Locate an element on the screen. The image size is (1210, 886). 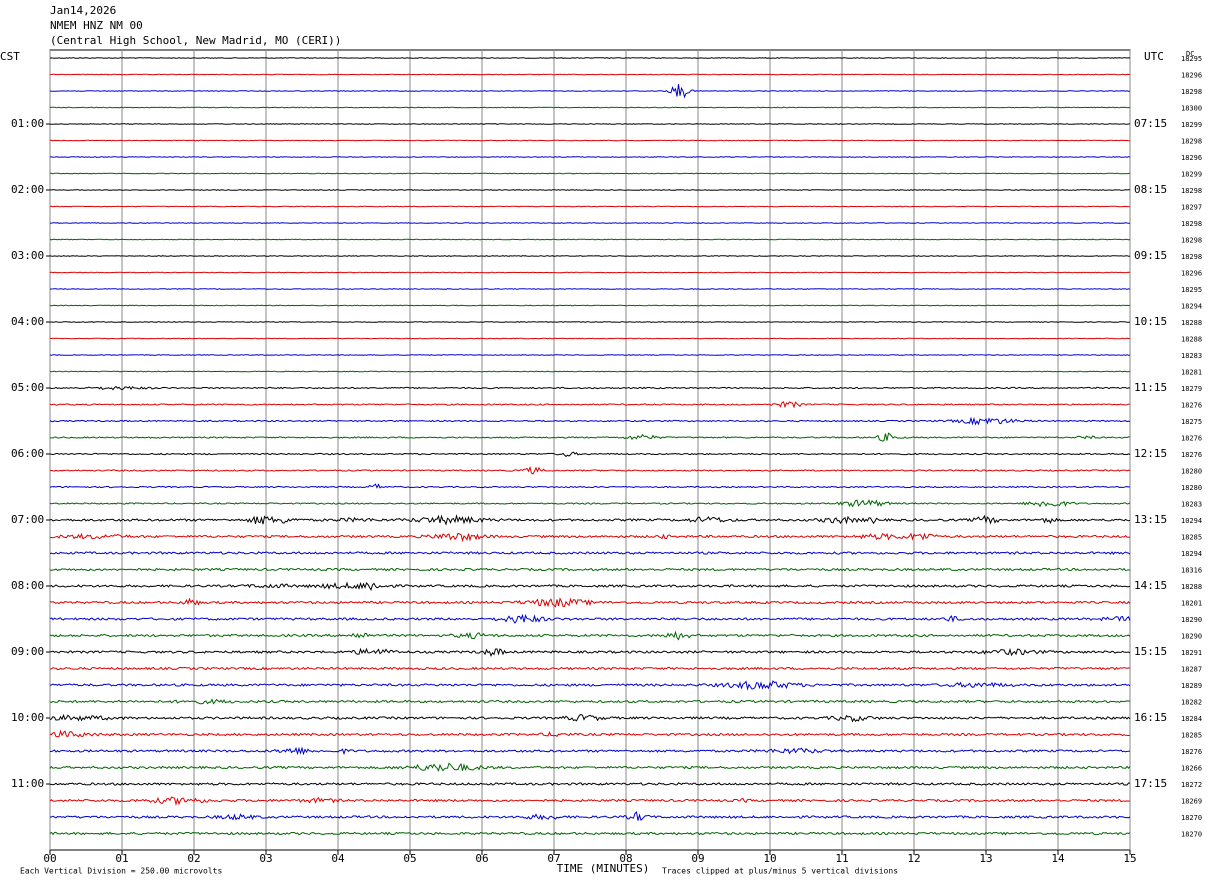
utc-time: 12:15 is located at coordinates (1150, 453).